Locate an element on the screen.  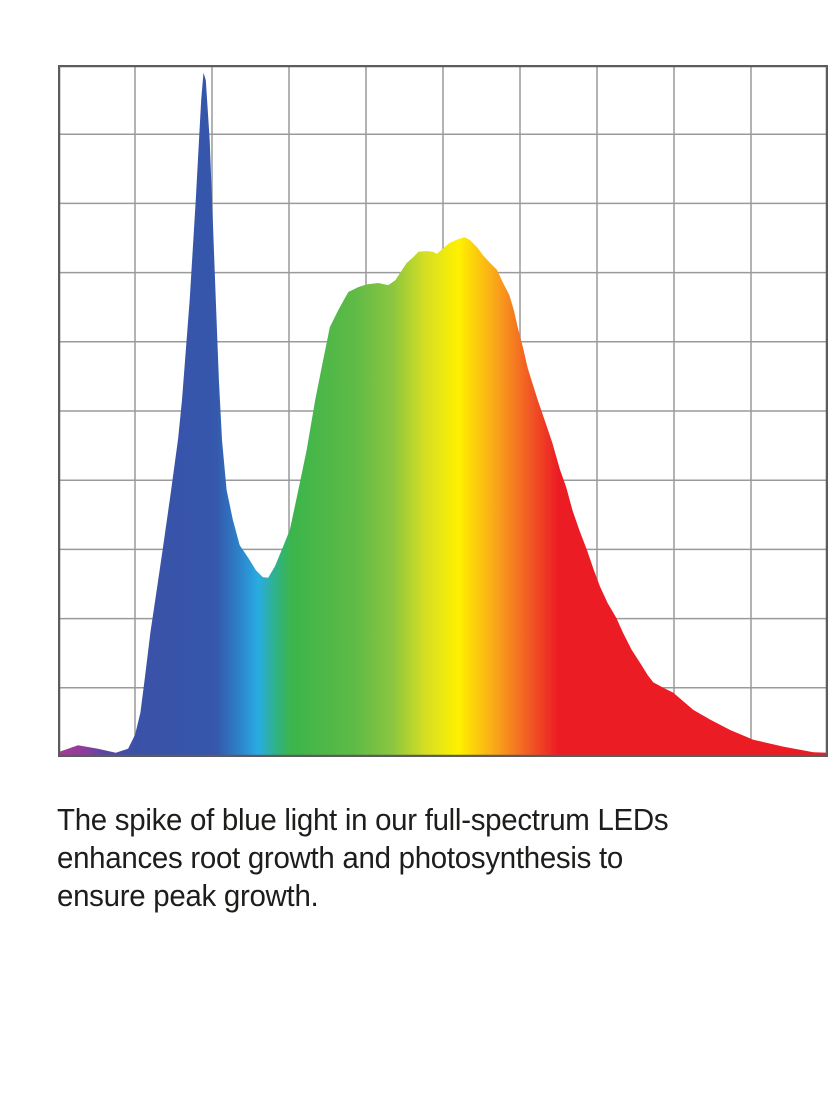
caption-line-3: ensure peak growth. is located at coordinates (188, 895).